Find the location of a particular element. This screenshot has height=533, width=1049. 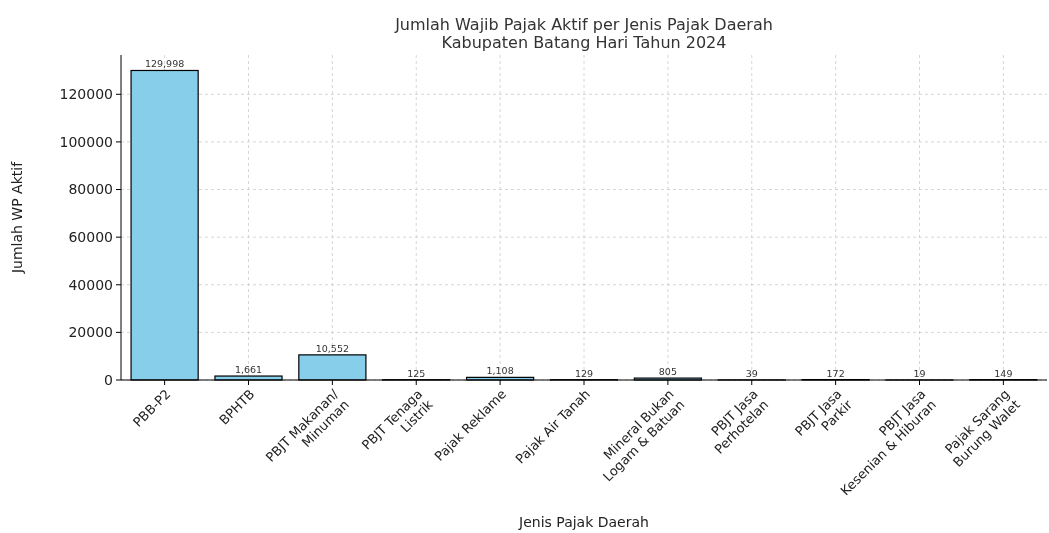

y-tick-label: 100000 is located at coordinates (86, 141).